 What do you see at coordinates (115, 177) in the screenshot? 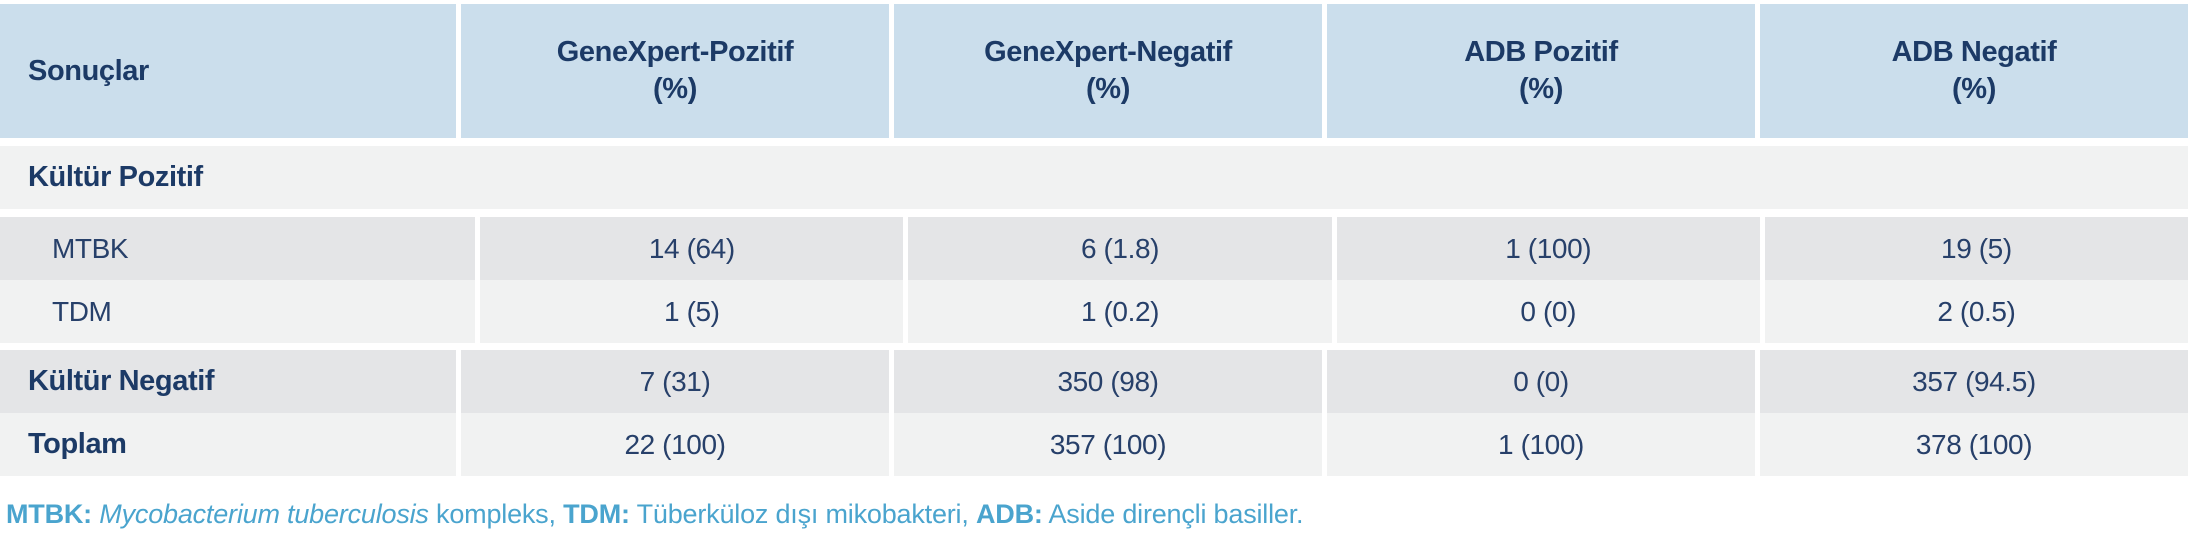
I see `section-label: Kültür Pozitif` at bounding box center [115, 177].